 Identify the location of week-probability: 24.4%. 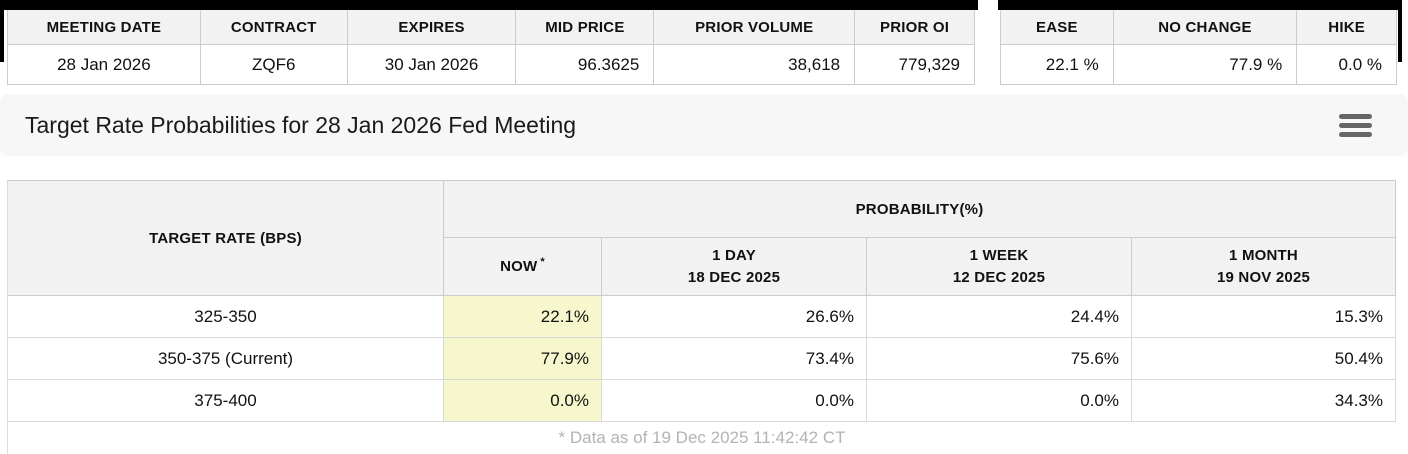
(999, 317).